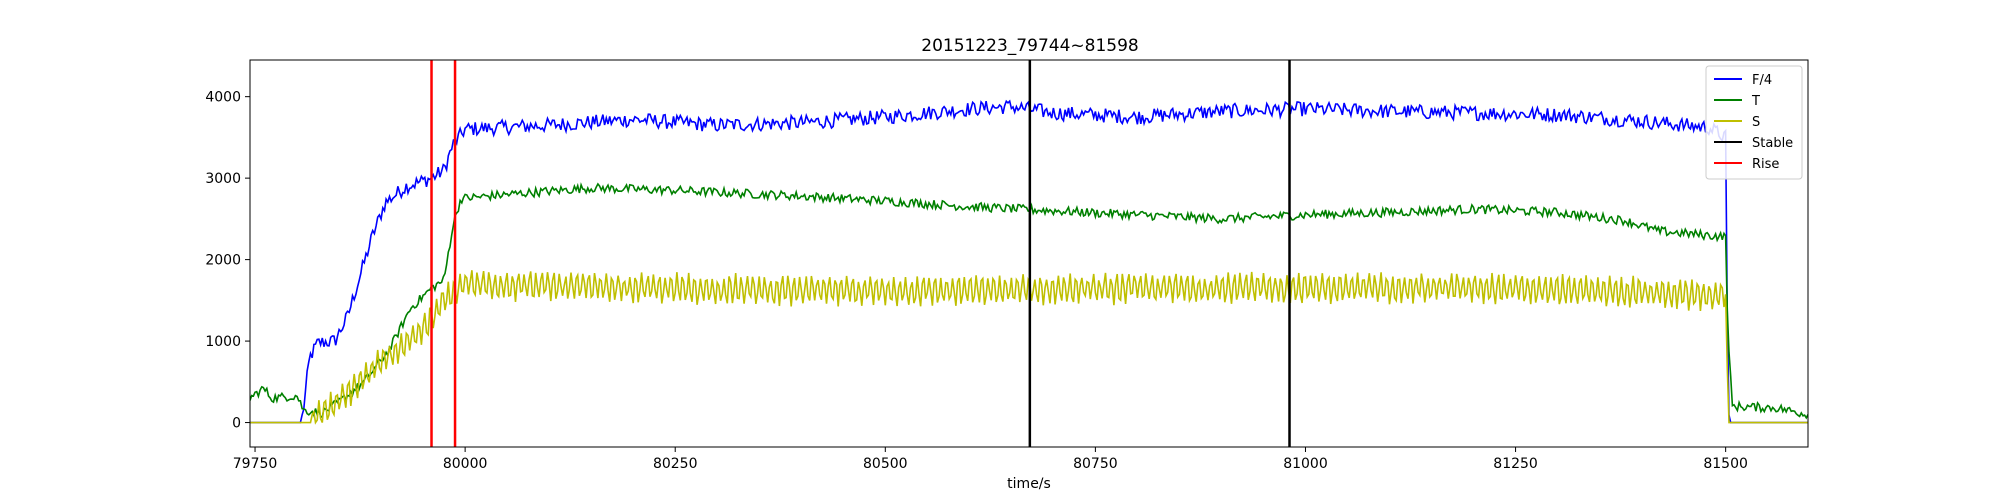 The image size is (2000, 500). I want to click on legend: F/4 TS Stable Rise, so click(1754, 122).